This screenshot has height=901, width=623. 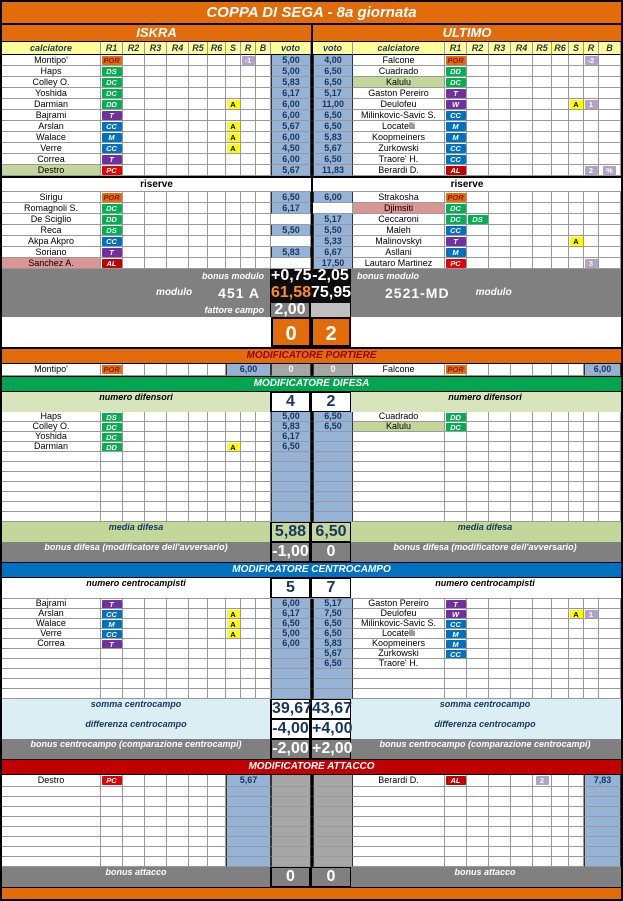 I want to click on player-name-cell: Koopmeiners, so click(x=399, y=644).